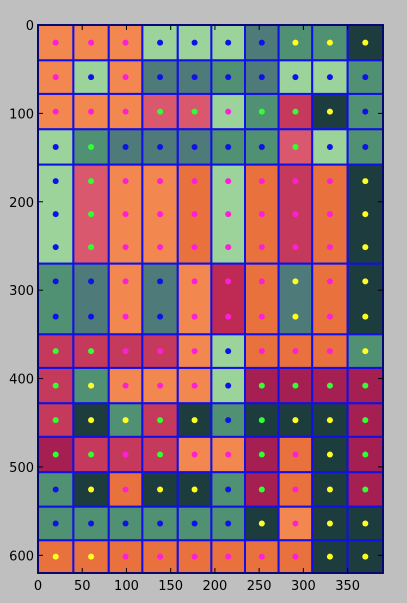  I want to click on y-tick-label: 300, so click(21, 291).